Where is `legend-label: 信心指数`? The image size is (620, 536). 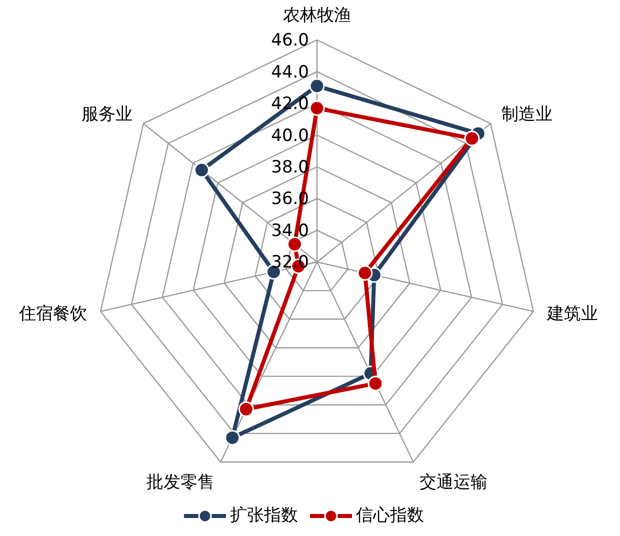
legend-label: 信心指数 is located at coordinates (390, 516).